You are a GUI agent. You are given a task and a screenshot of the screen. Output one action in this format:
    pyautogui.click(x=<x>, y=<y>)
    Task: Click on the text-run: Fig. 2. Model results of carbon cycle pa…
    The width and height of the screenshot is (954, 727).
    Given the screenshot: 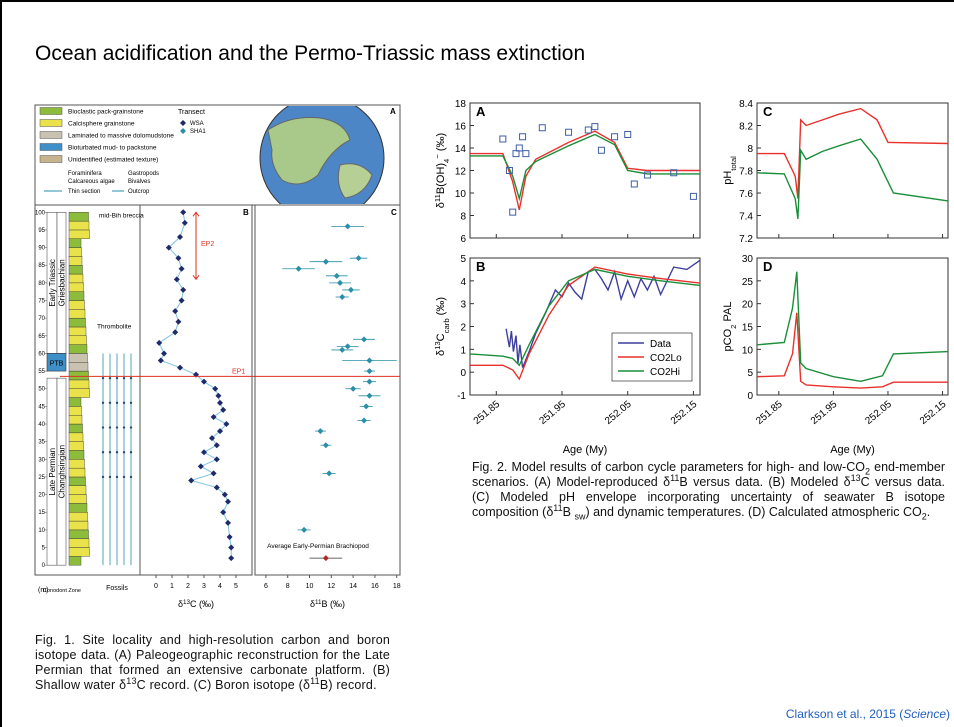 What is the action you would take?
    pyautogui.click(x=668, y=467)
    